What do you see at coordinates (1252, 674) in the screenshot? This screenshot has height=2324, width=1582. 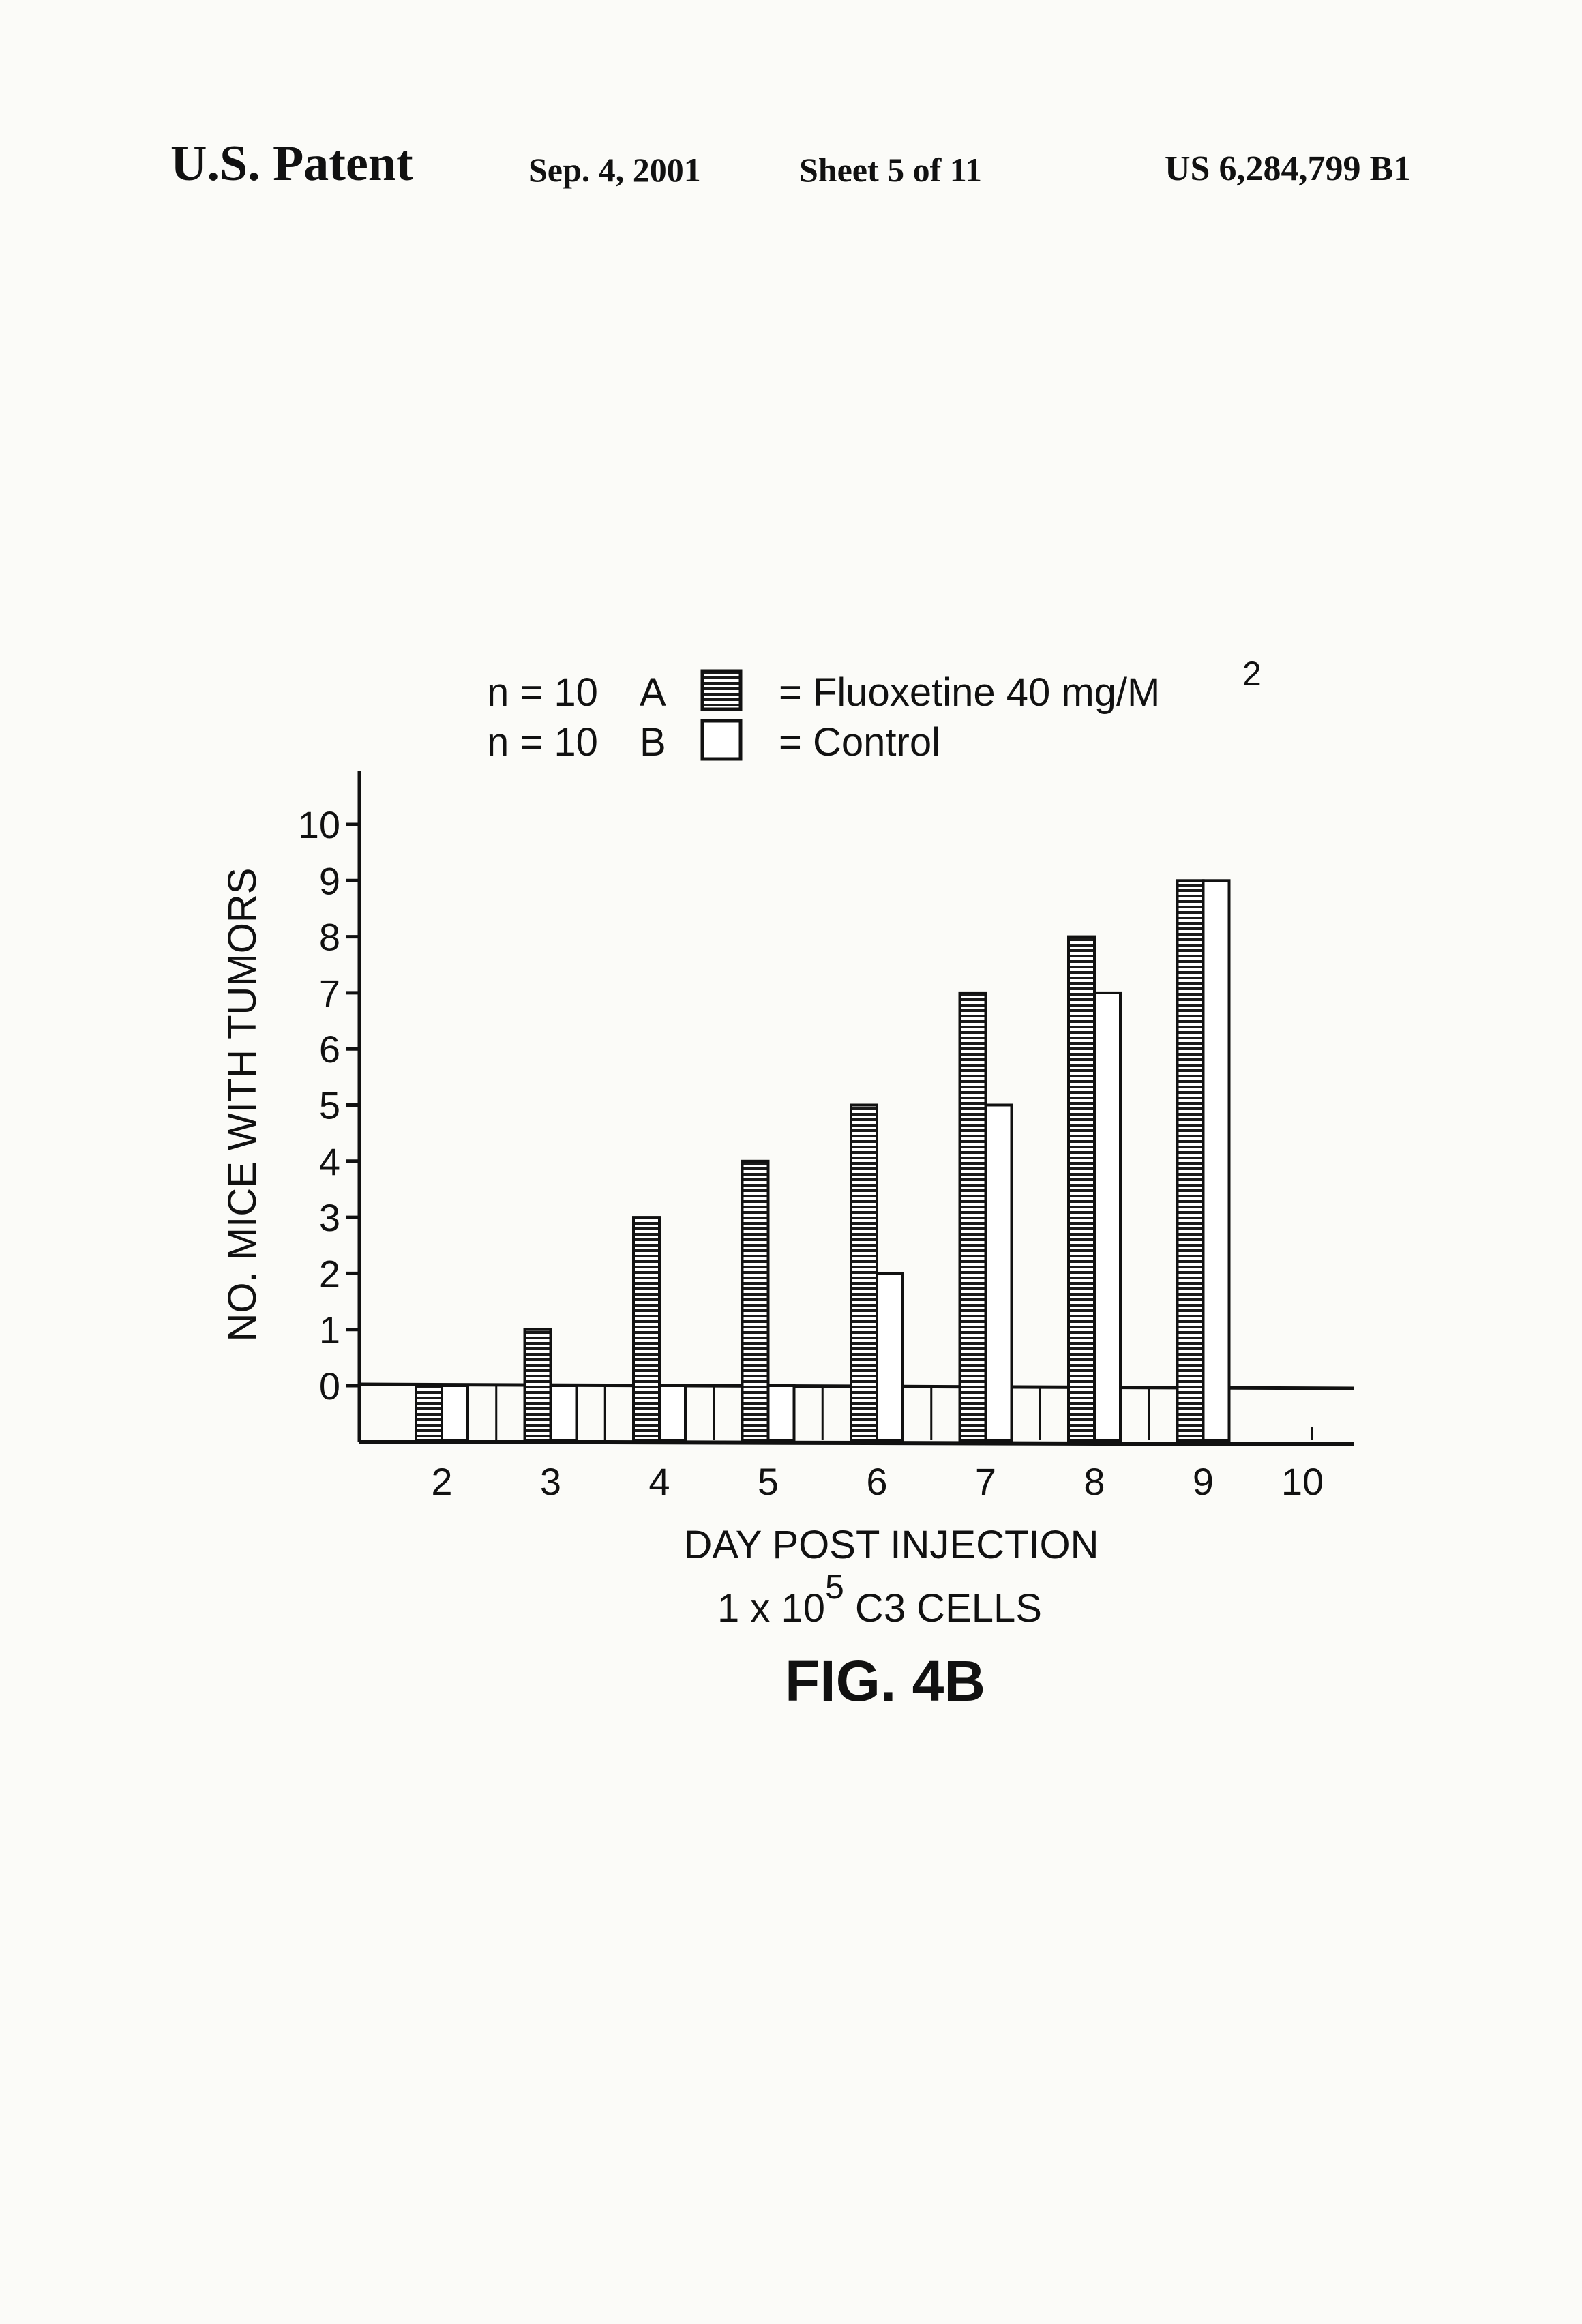 I see `legend-a-superscript: 2` at bounding box center [1252, 674].